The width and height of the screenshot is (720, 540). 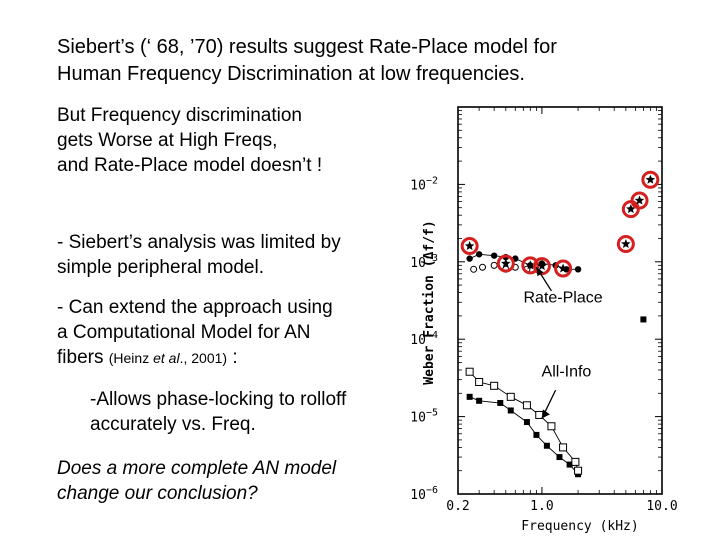 I want to click on p3-line-3b: :, so click(x=232, y=357).